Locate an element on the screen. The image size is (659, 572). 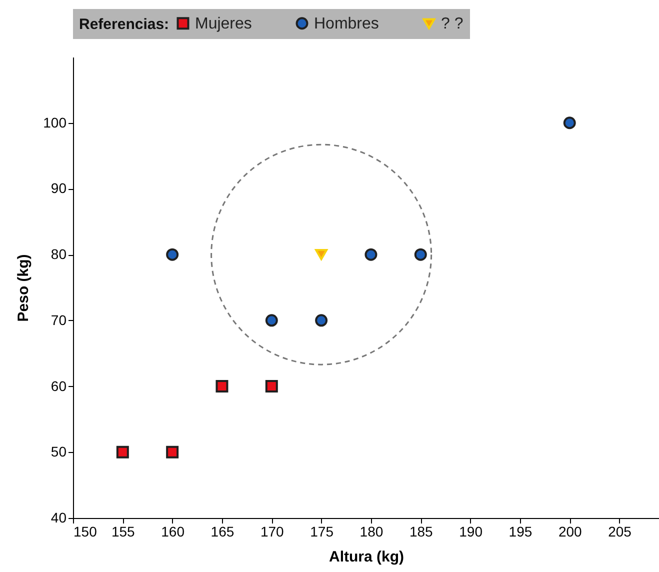
x-tick-label: 185 is located at coordinates (421, 532).